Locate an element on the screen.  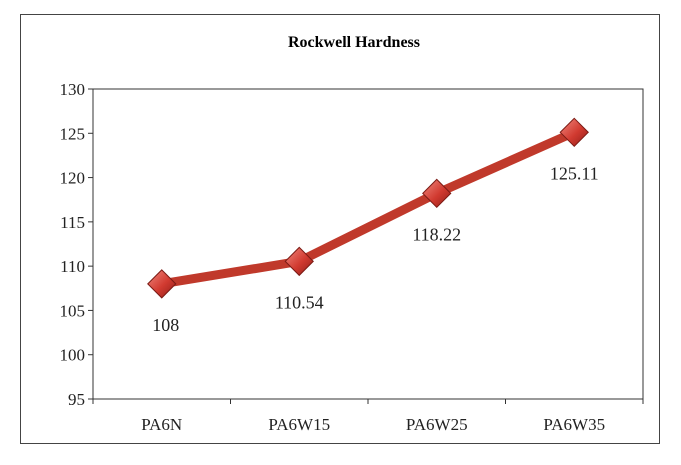
y-tick-label: 120 is located at coordinates (73, 178).